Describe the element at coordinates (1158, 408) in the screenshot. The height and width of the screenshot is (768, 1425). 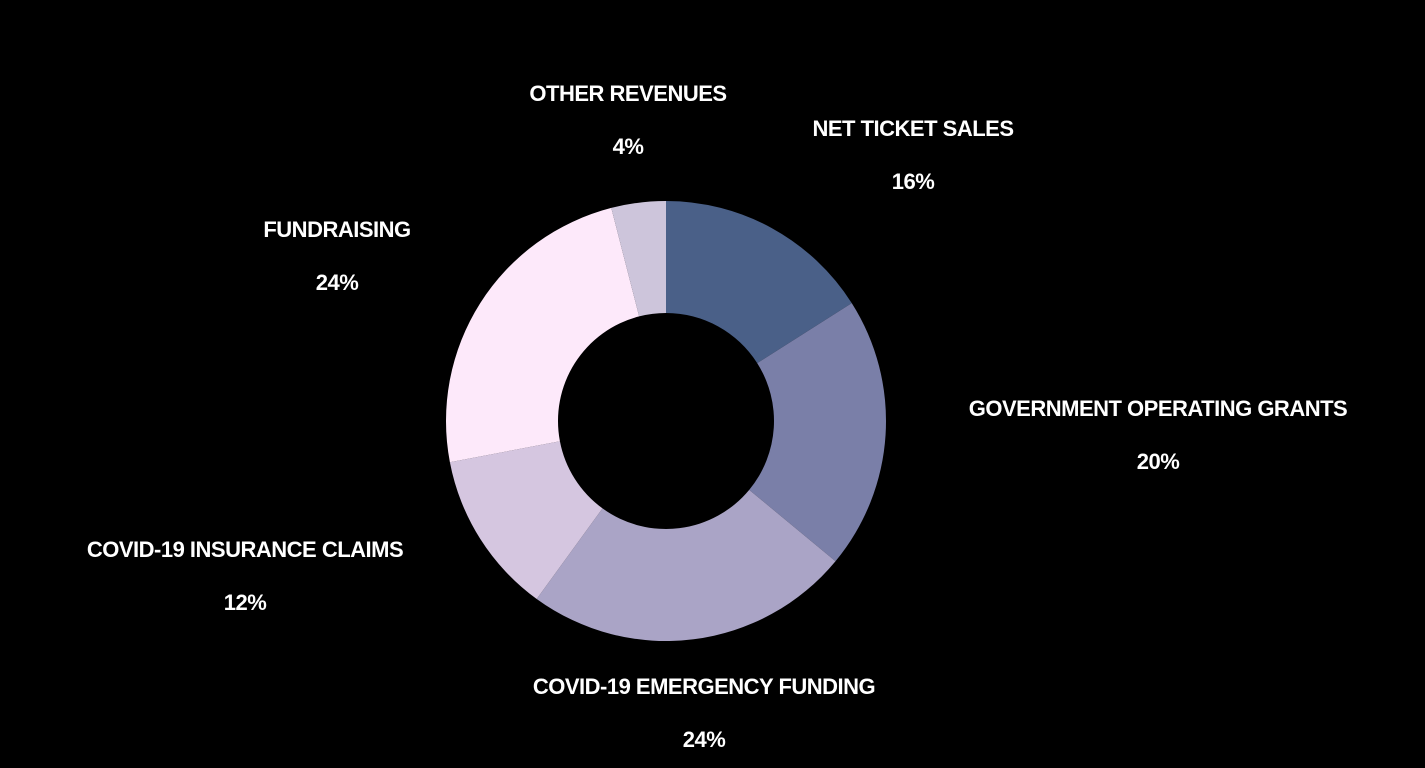
I see `slice-label: GOVERNMENT OPERATING GRANTS` at that location.